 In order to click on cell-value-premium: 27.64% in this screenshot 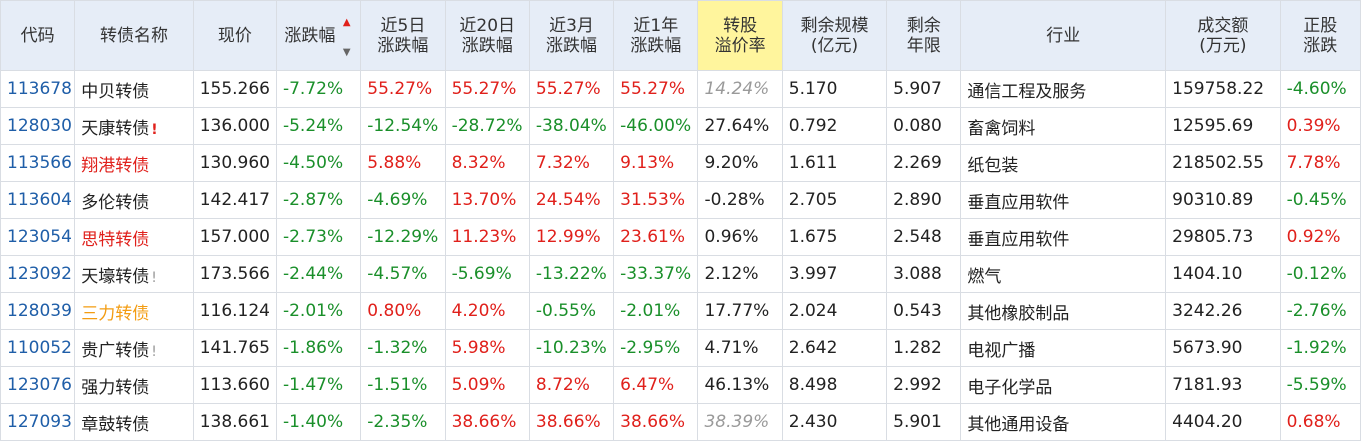, I will do `click(737, 126)`.